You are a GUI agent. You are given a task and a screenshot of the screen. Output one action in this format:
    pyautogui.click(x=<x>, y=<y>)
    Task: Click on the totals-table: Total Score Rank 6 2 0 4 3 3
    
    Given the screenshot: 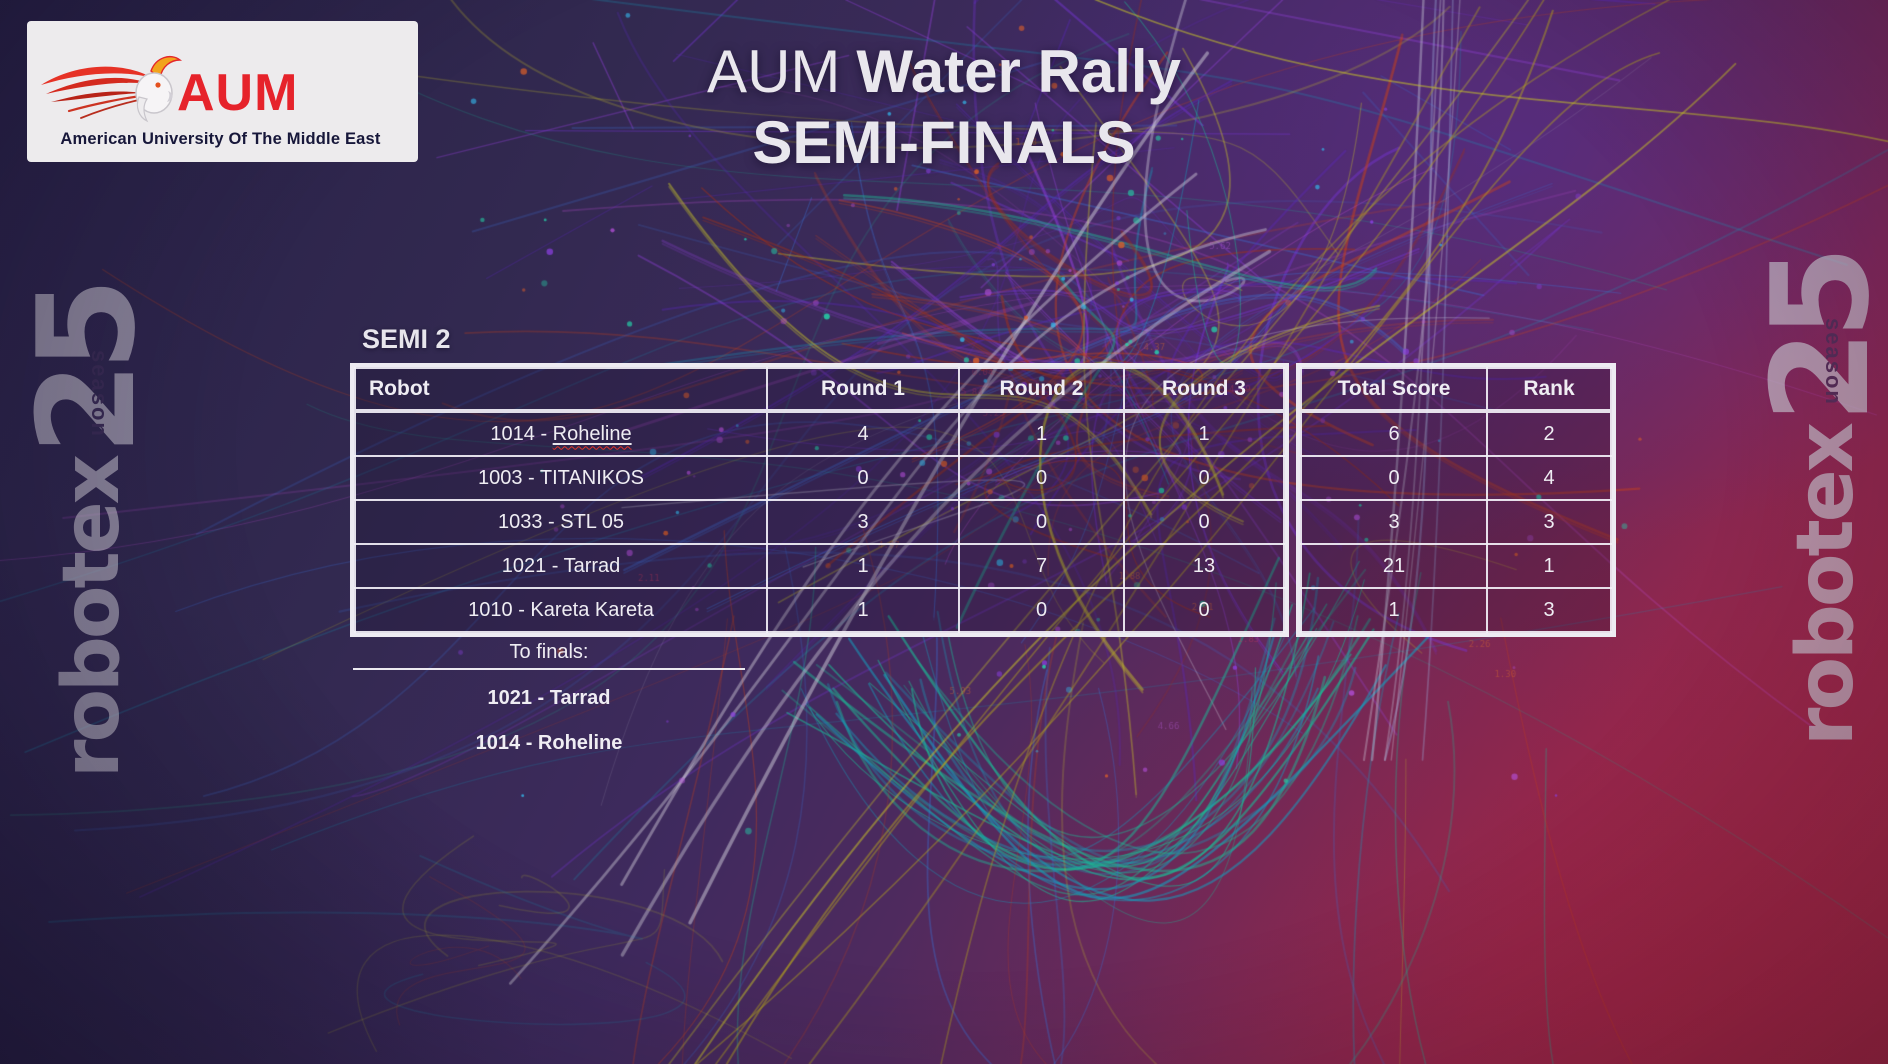 What is the action you would take?
    pyautogui.click(x=1456, y=500)
    